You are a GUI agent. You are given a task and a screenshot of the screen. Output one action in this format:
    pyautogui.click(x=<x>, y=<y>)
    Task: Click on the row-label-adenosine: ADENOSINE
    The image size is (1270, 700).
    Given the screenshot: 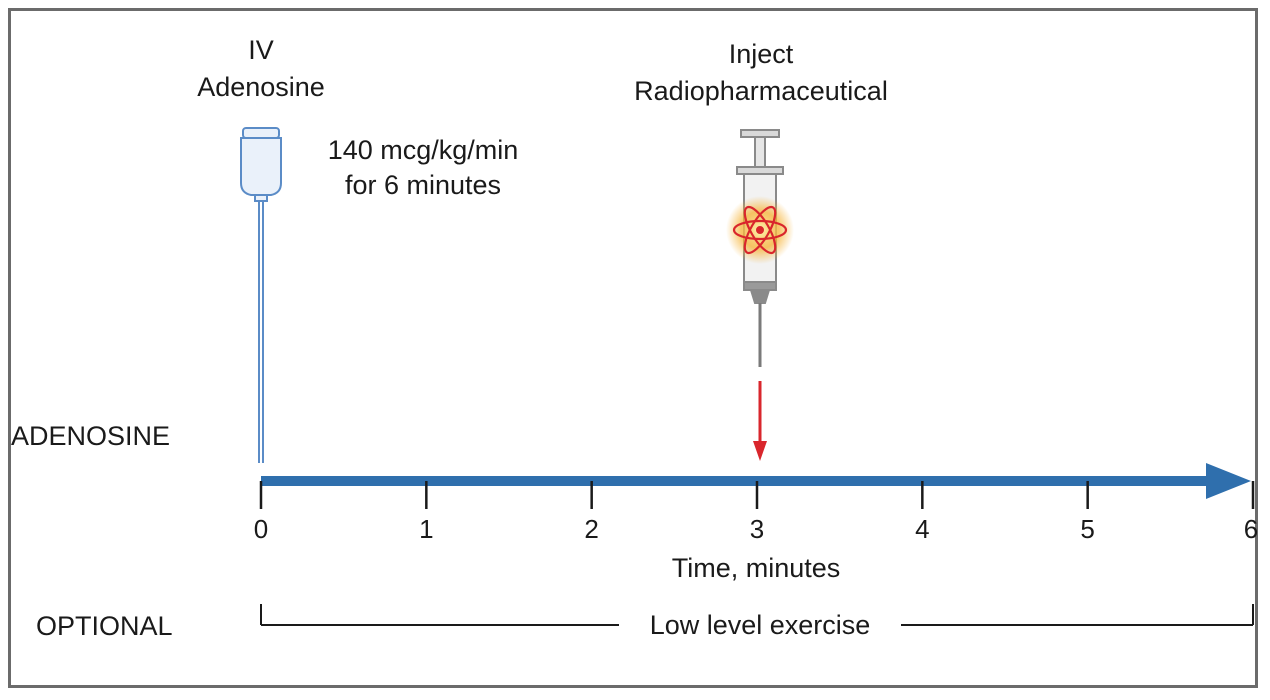 What is the action you would take?
    pyautogui.click(x=90, y=436)
    